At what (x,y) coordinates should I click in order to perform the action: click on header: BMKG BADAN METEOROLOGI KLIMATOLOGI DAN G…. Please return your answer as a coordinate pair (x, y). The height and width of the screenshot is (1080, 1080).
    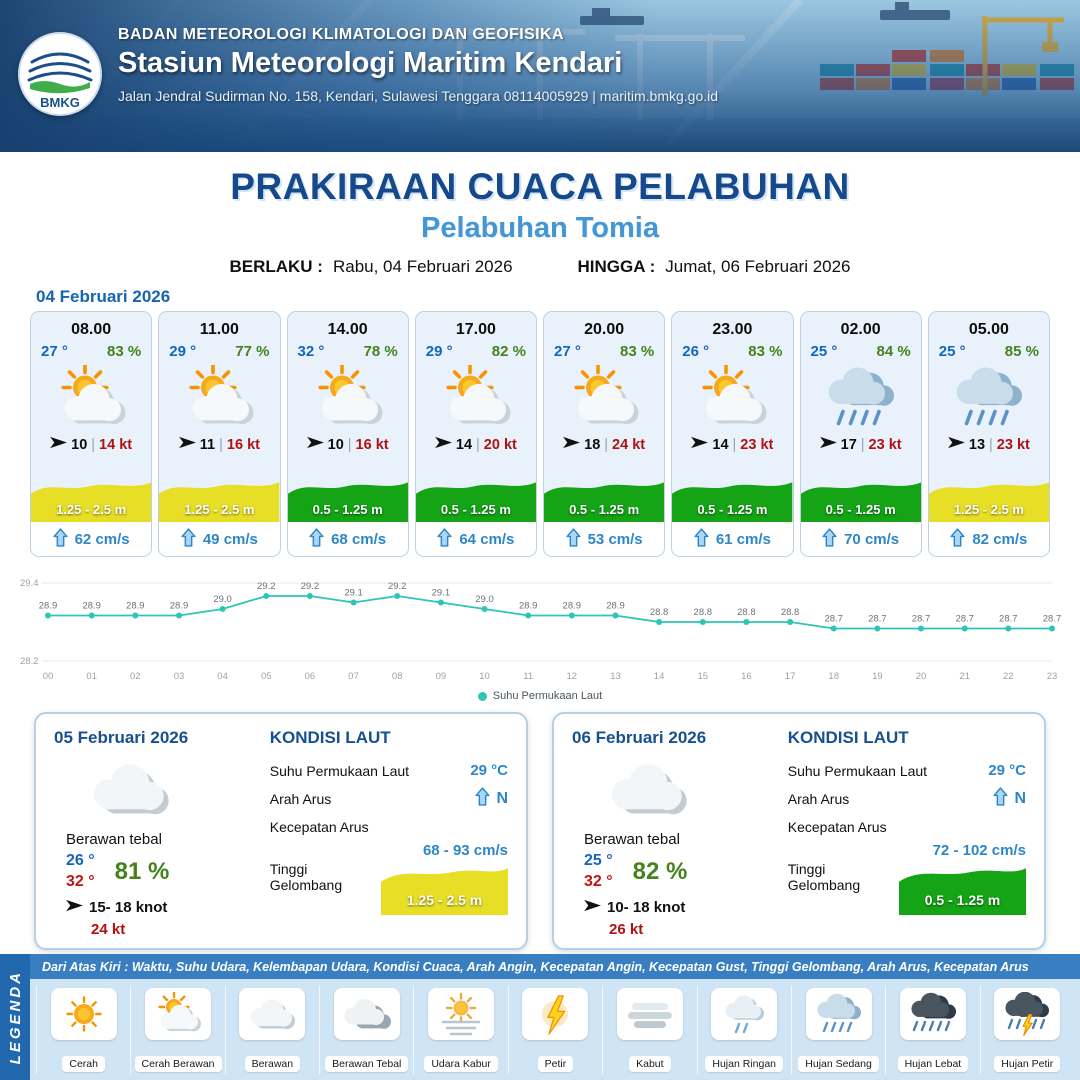
    Looking at the image, I should click on (540, 76).